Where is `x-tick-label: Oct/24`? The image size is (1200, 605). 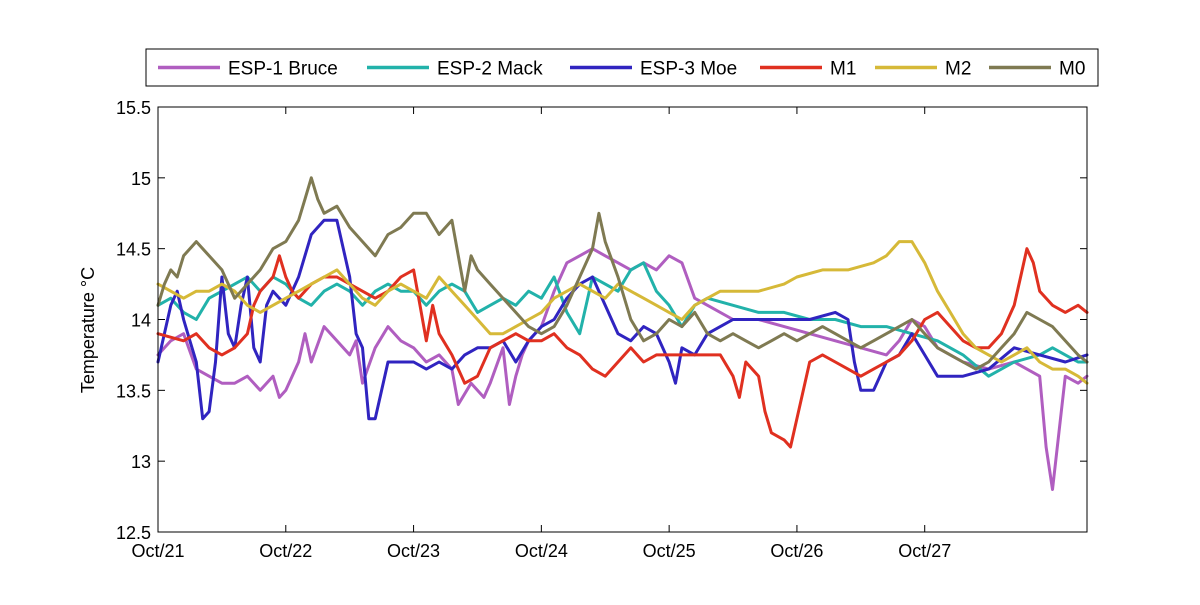 x-tick-label: Oct/24 is located at coordinates (541, 551).